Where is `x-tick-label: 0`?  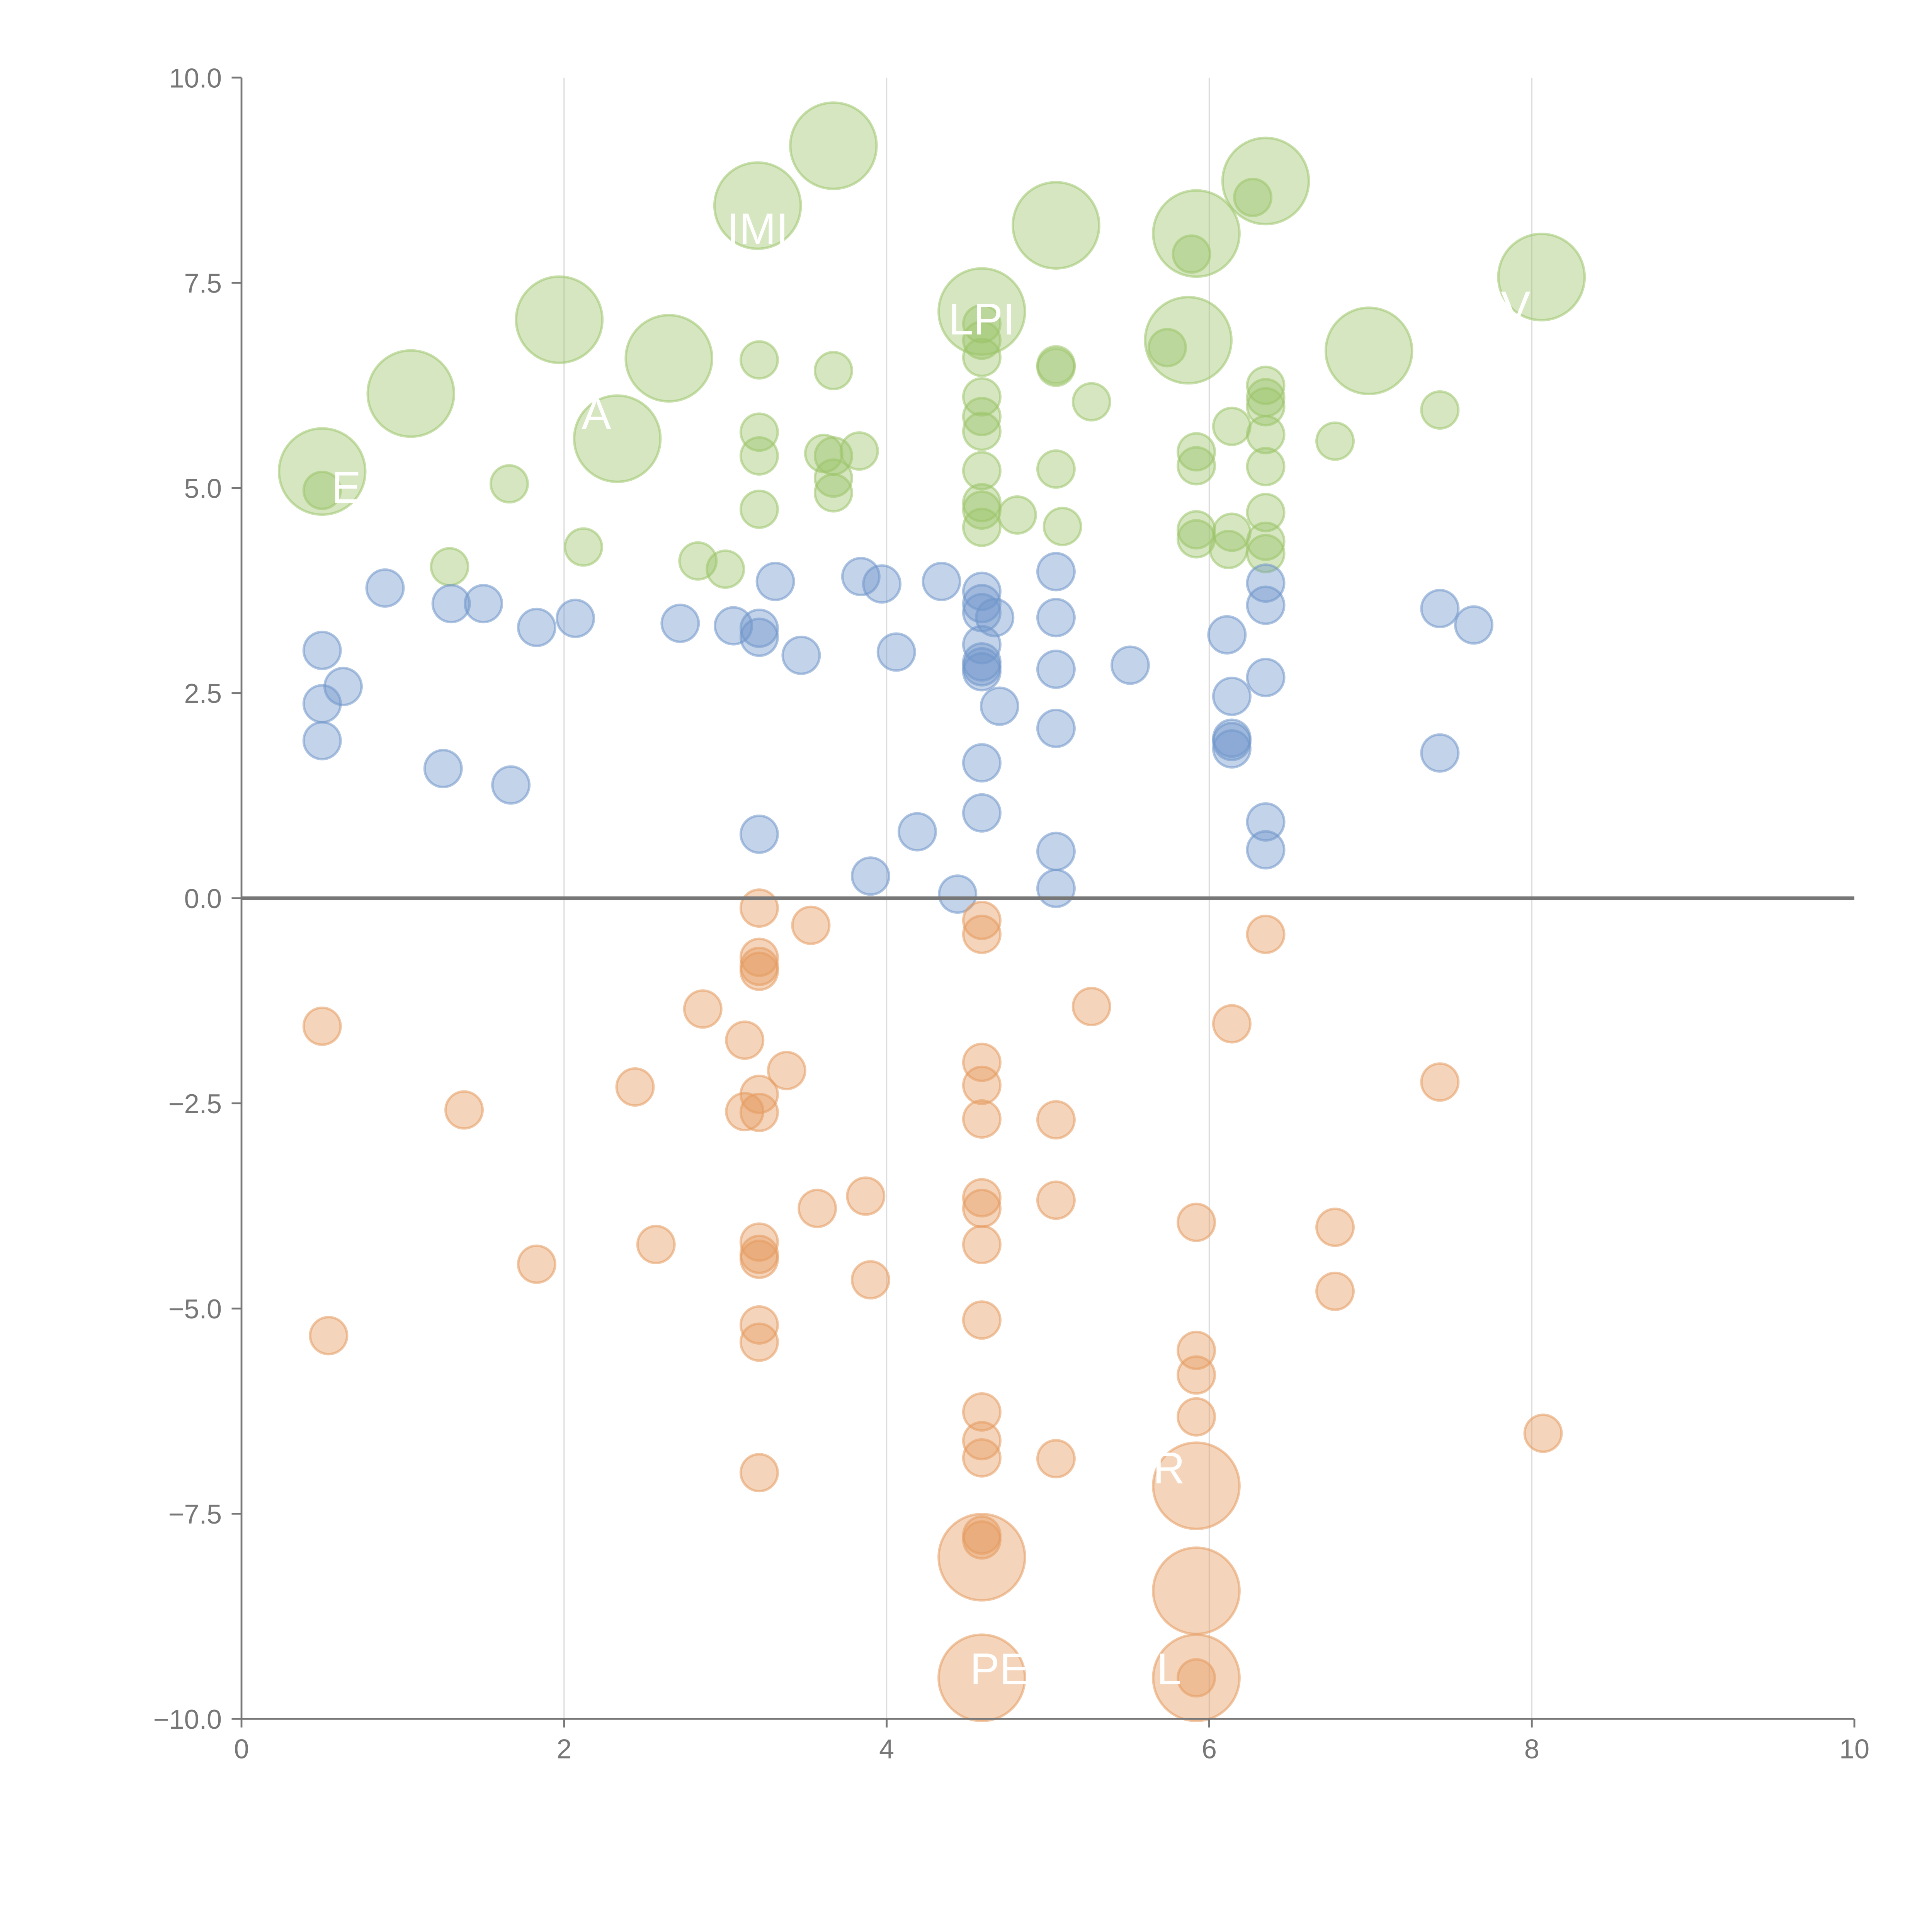
x-tick-label: 0 is located at coordinates (241, 1749).